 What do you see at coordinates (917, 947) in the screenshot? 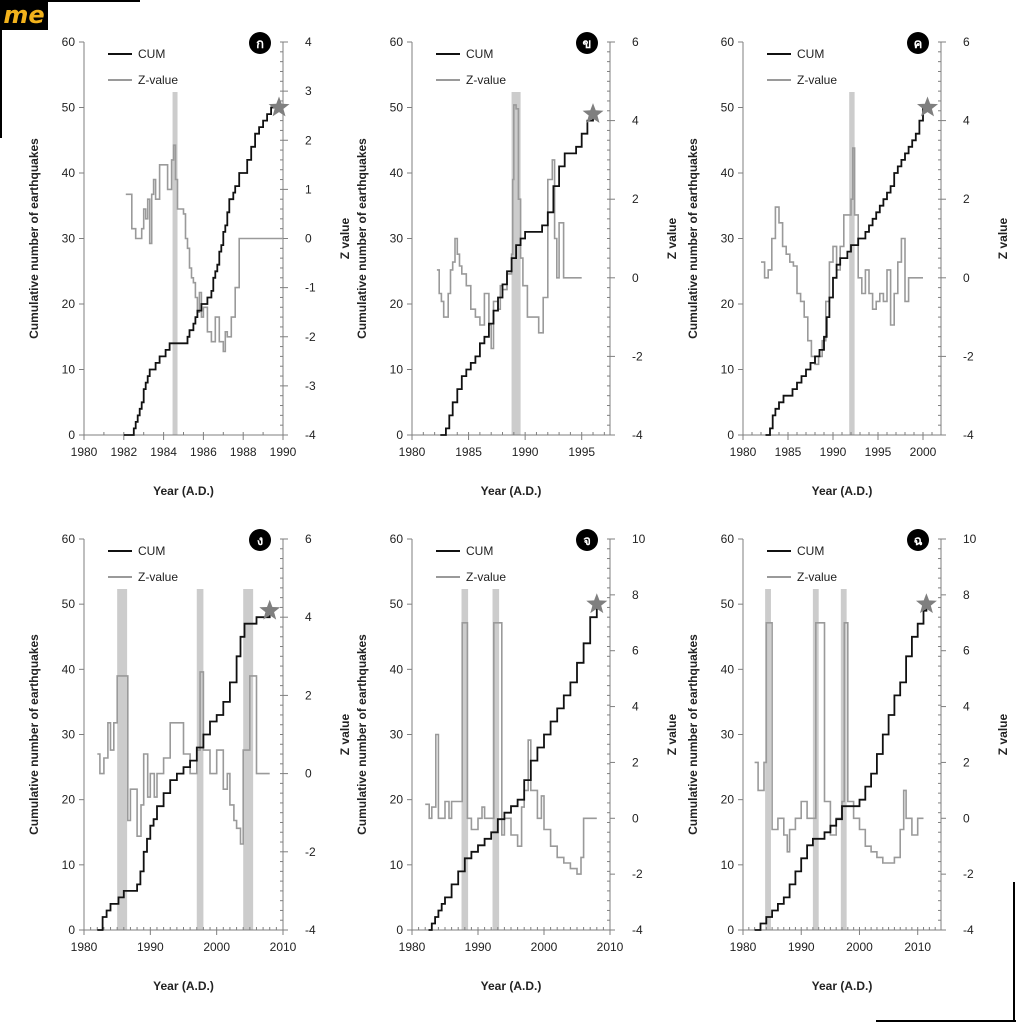
I see `x-tick-label: 2010` at bounding box center [917, 947].